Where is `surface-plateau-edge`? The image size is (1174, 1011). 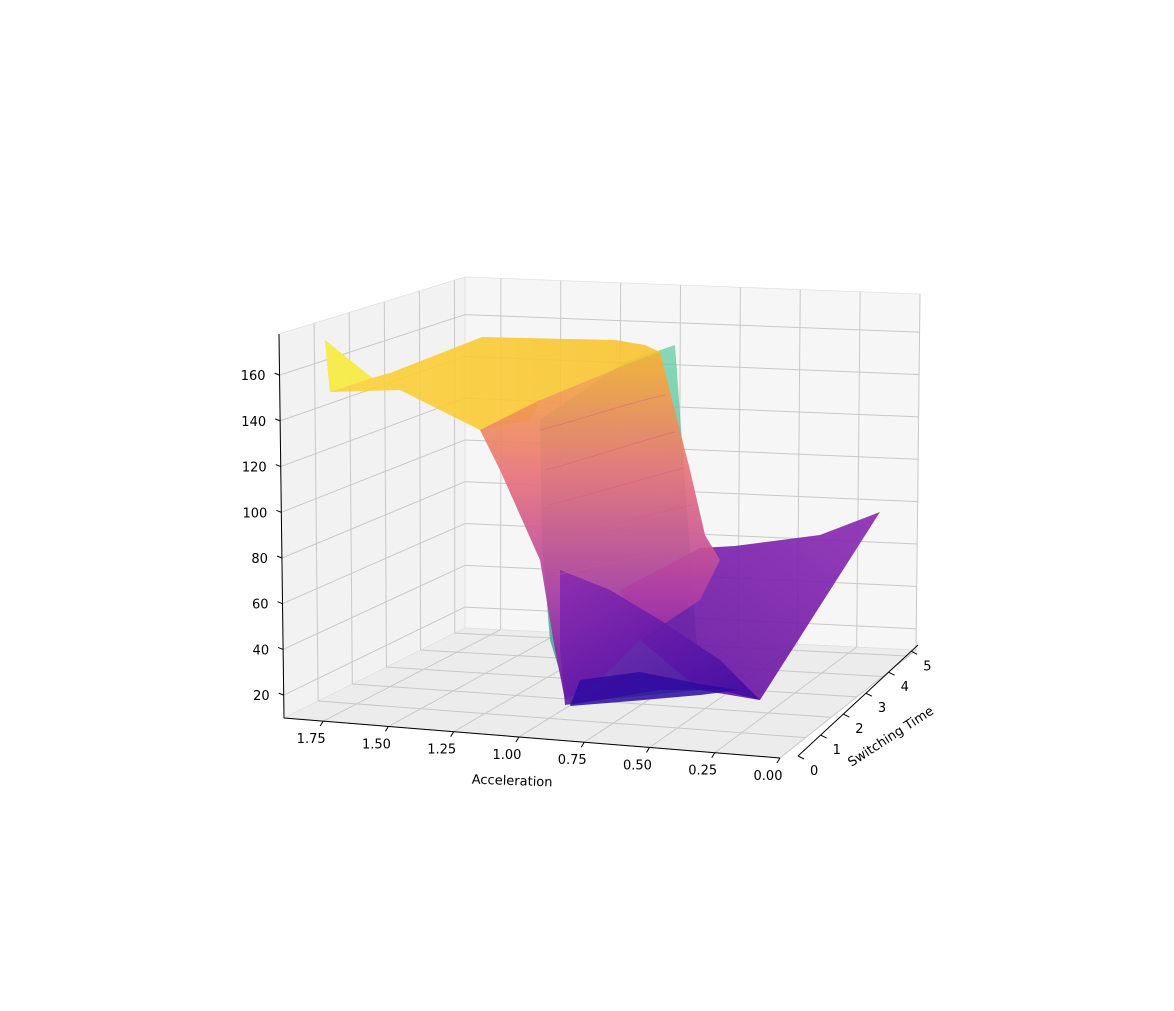 surface-plateau-edge is located at coordinates (348, 366).